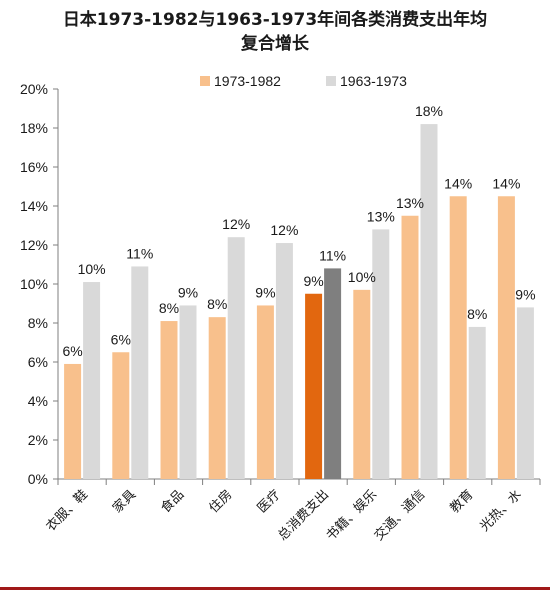 The width and height of the screenshot is (550, 597). I want to click on category-label: 住房, so click(221, 502).